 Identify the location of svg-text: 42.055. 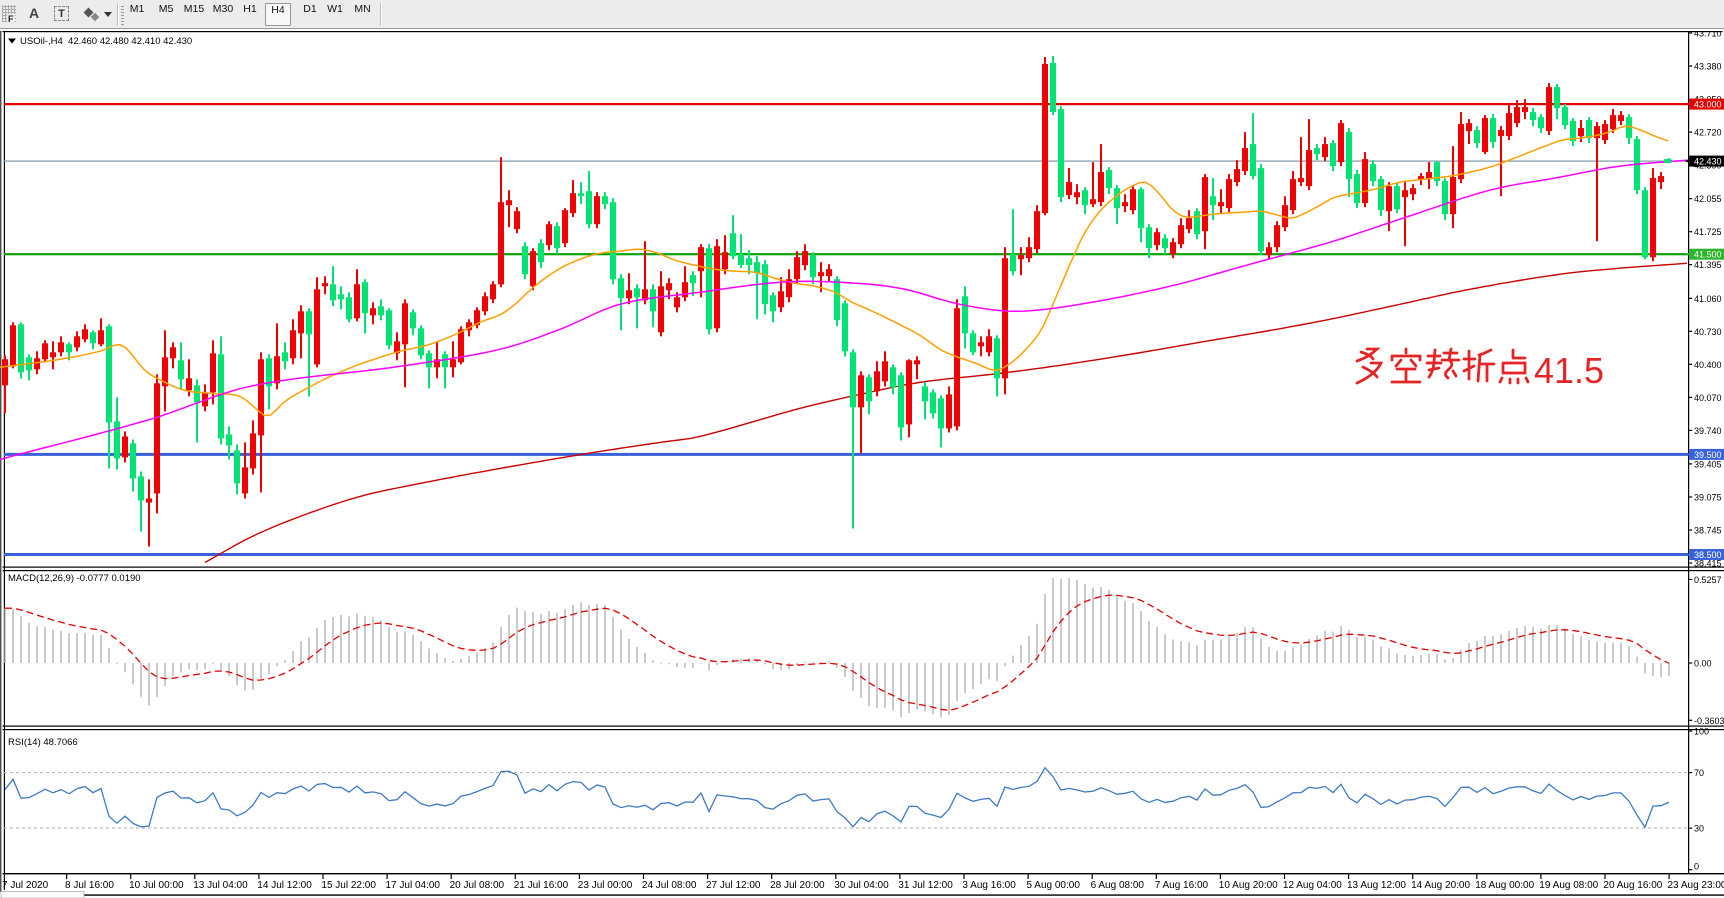
(1708, 199).